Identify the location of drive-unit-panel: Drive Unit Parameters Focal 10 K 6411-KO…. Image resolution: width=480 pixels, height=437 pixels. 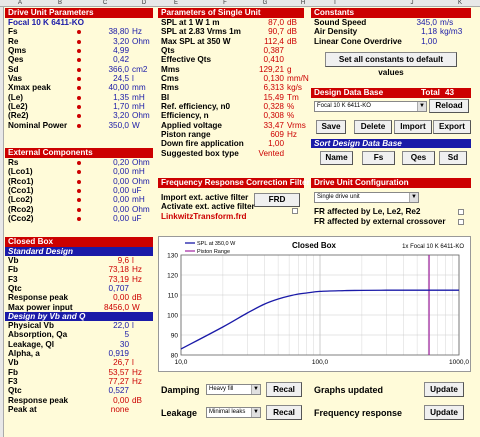
(79, 69).